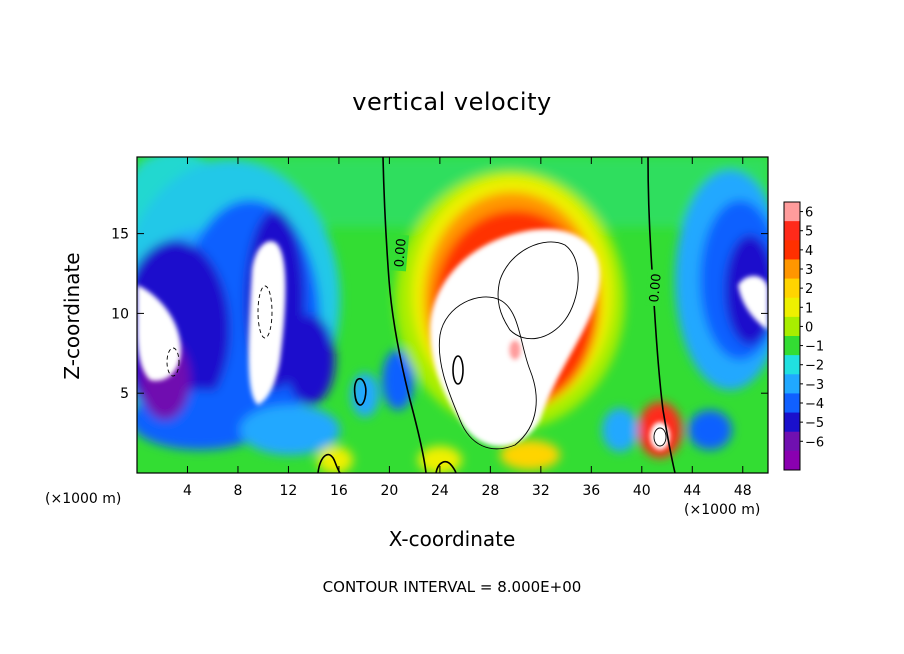  Describe the element at coordinates (219, 331) in the screenshot. I see `dashed-contours` at that location.